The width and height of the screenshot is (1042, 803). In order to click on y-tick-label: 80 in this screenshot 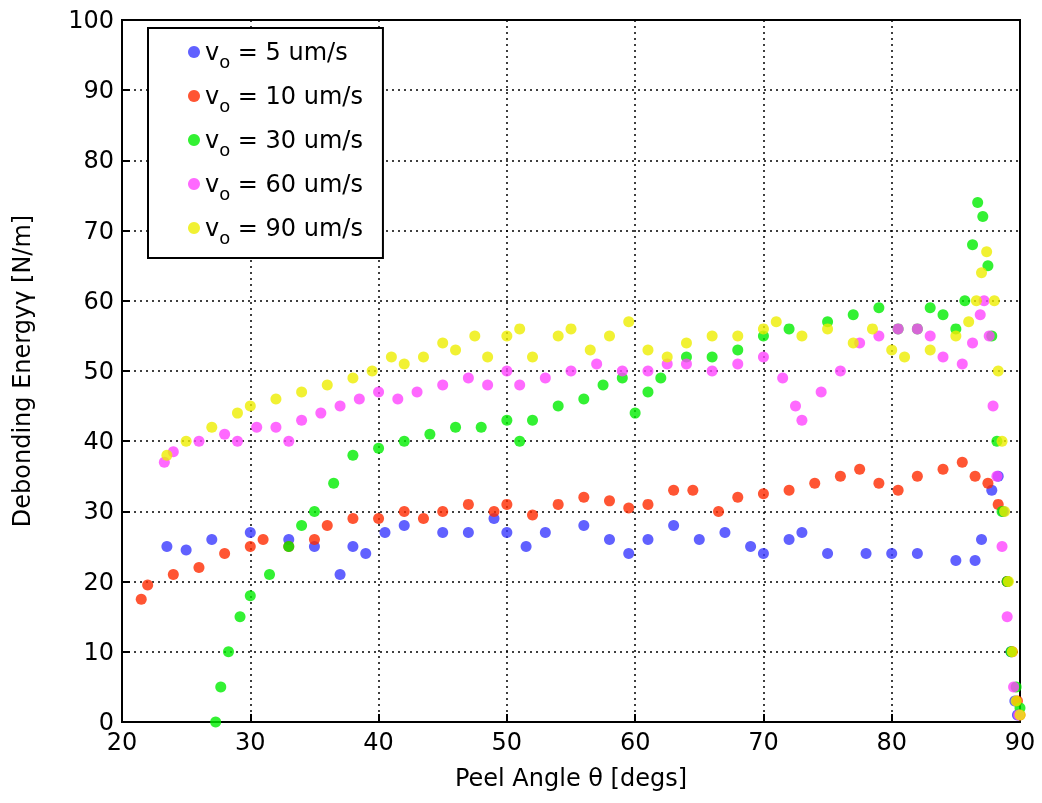, I will do `click(98, 160)`.